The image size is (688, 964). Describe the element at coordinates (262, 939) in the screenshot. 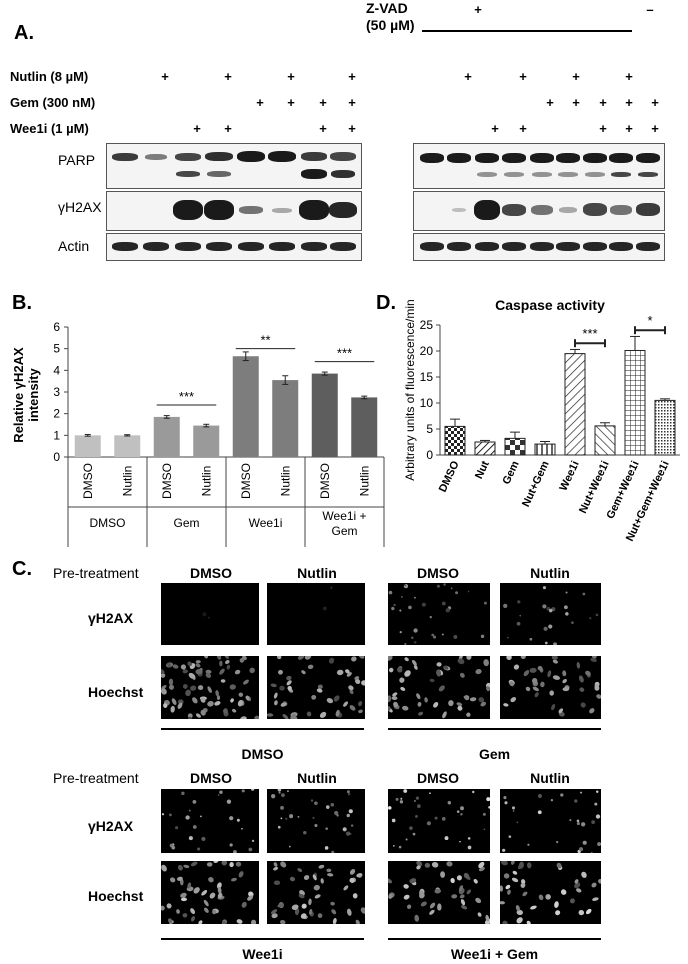

I see `c-group-line-wee1i` at that location.